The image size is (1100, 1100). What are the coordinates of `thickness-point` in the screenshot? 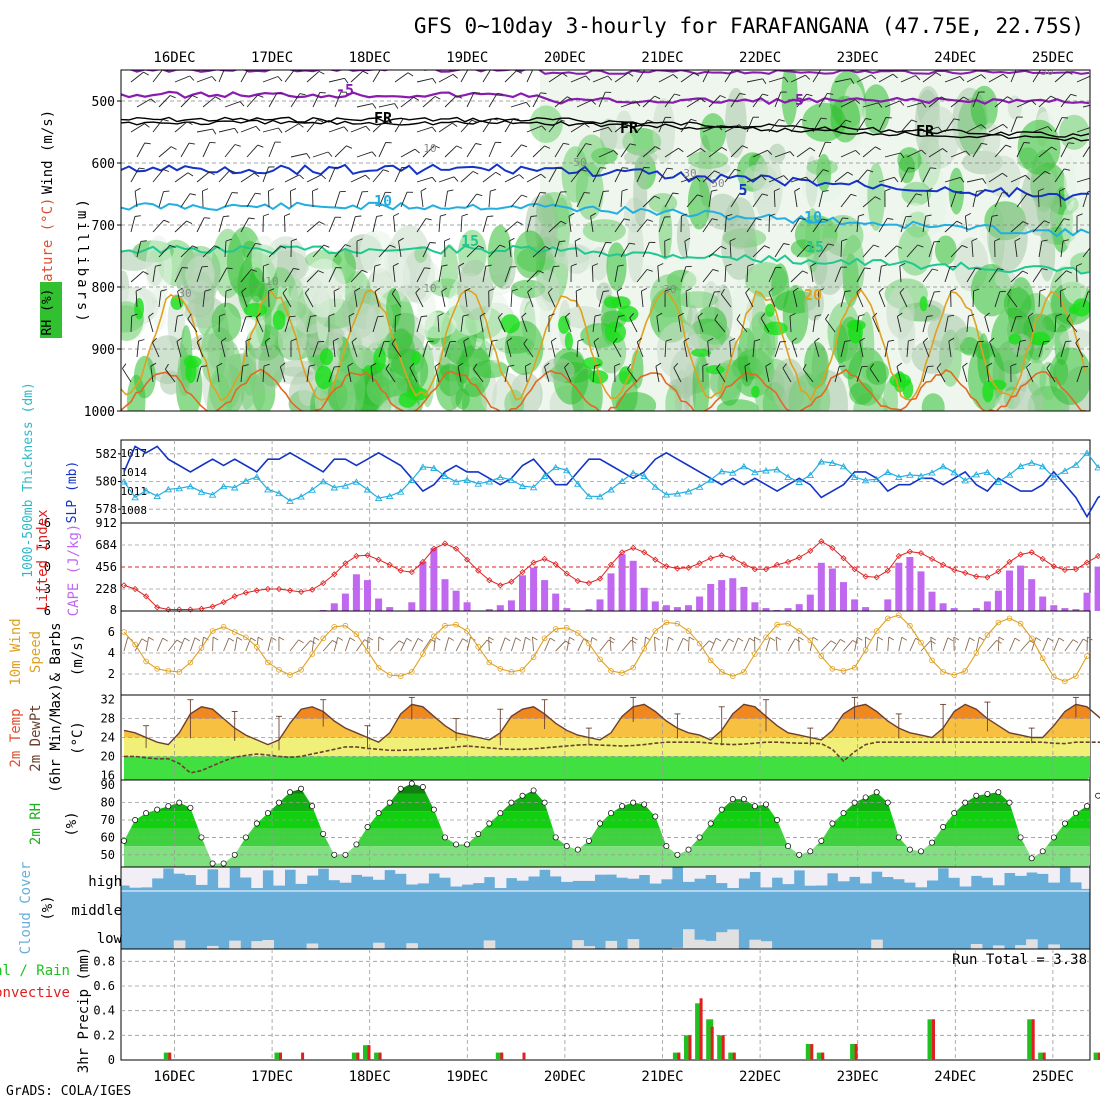 It's located at (445, 475).